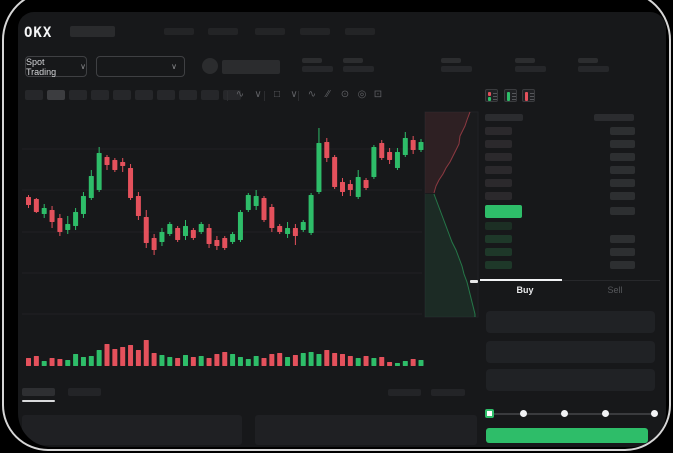 This screenshot has height=453, width=673. Describe the element at coordinates (572, 414) in the screenshot. I see `amount-slider-track` at that location.